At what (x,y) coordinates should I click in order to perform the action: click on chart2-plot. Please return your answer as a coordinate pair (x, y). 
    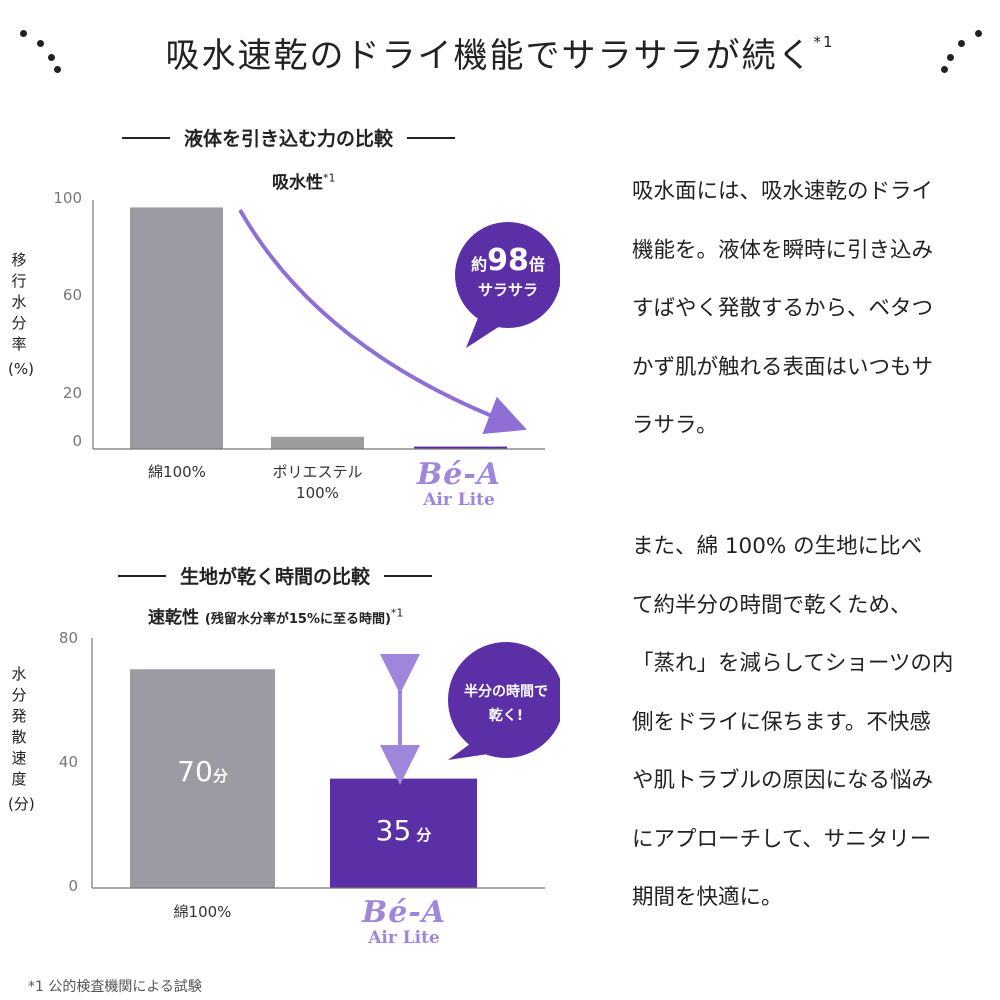
    Looking at the image, I should click on (325, 763).